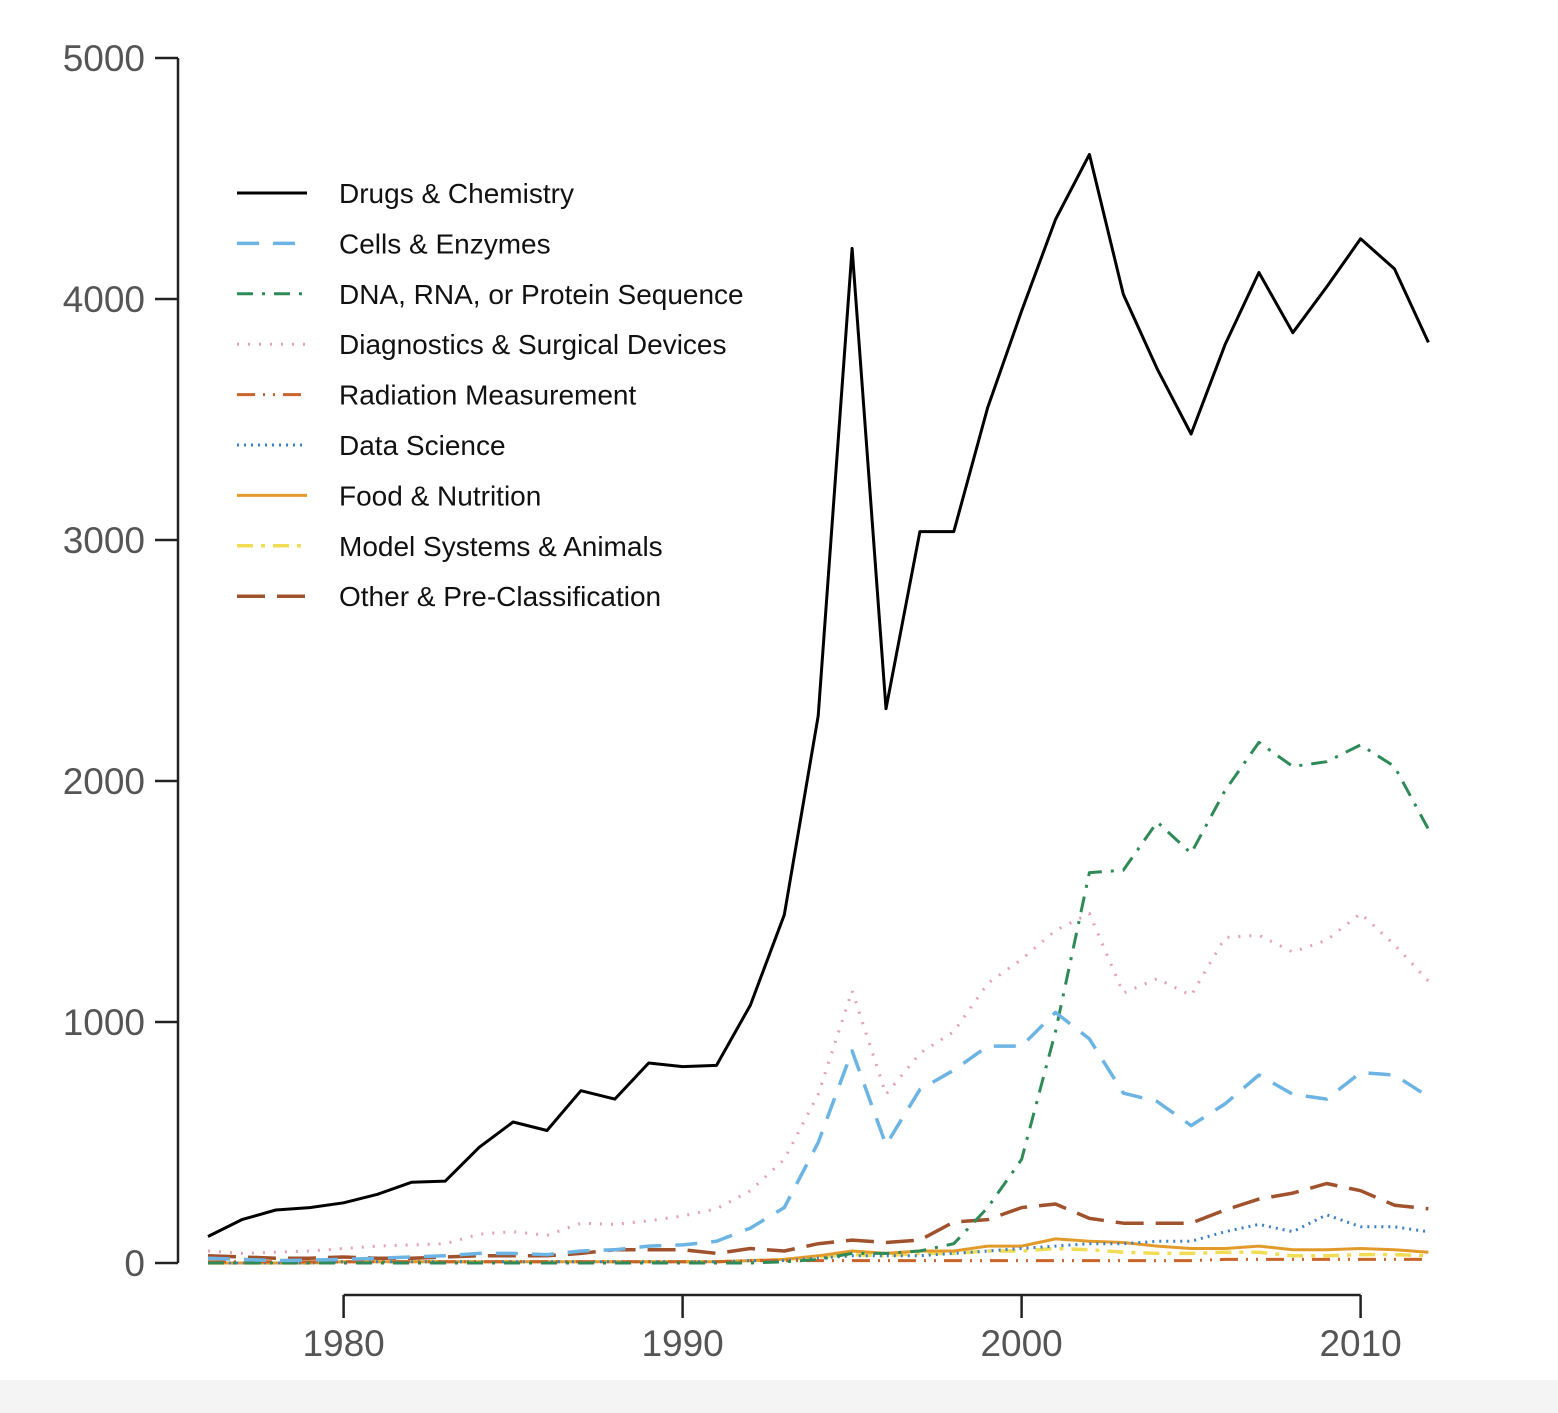 The image size is (1558, 1413). Describe the element at coordinates (501, 546) in the screenshot. I see `legend-label: Model Systems & Animals` at that location.